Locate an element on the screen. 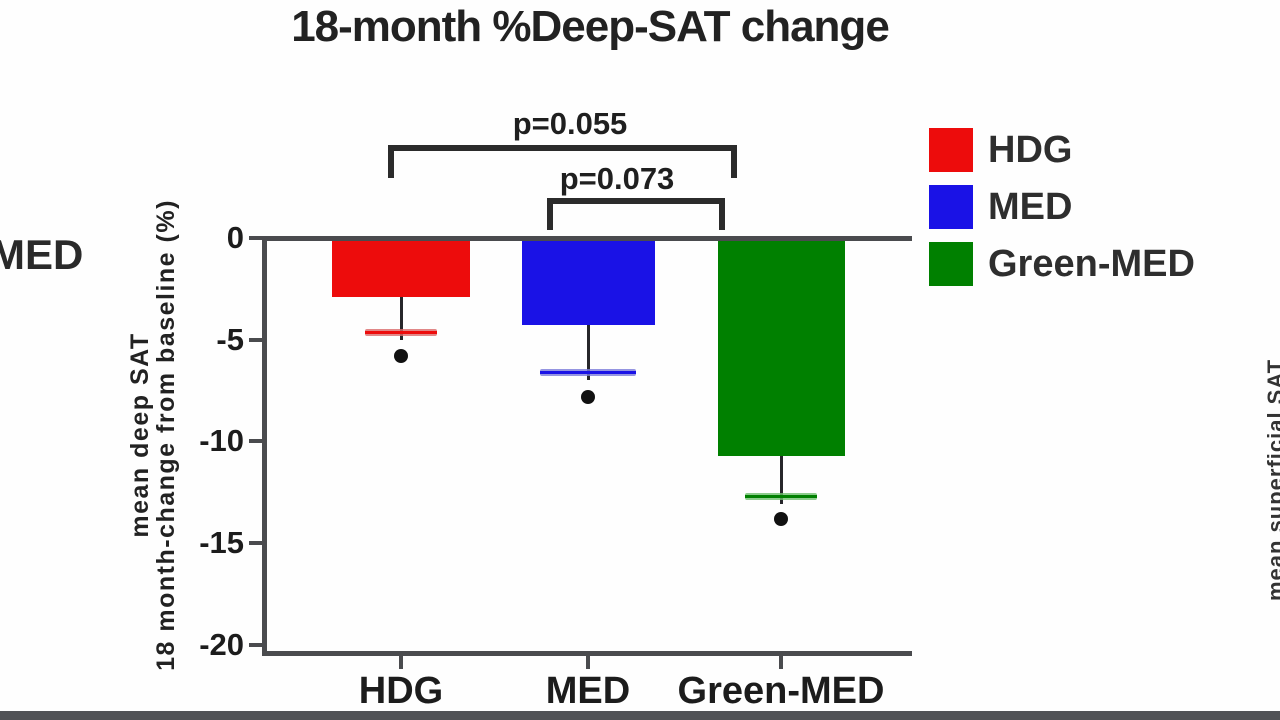 This screenshot has width=1280, height=720. data-dot-green-med is located at coordinates (781, 518).